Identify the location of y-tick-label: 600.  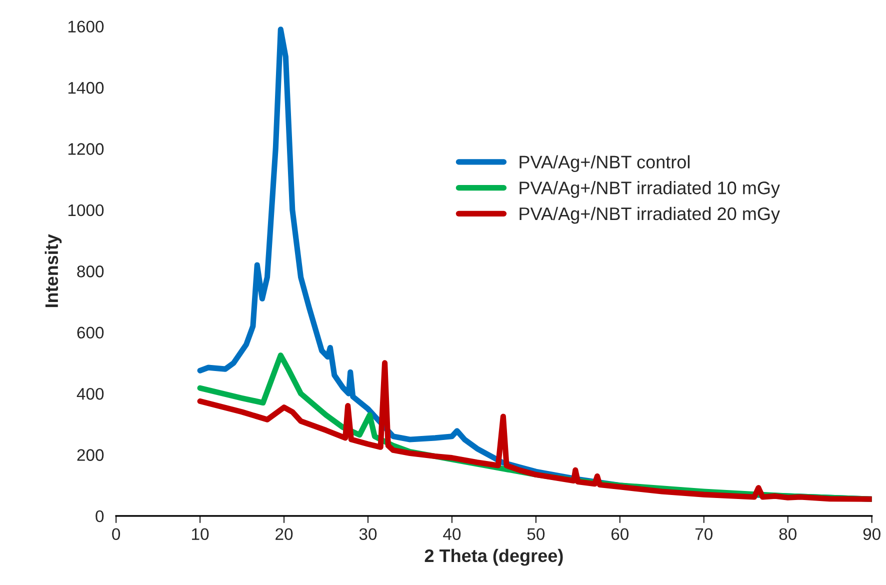
(90, 332).